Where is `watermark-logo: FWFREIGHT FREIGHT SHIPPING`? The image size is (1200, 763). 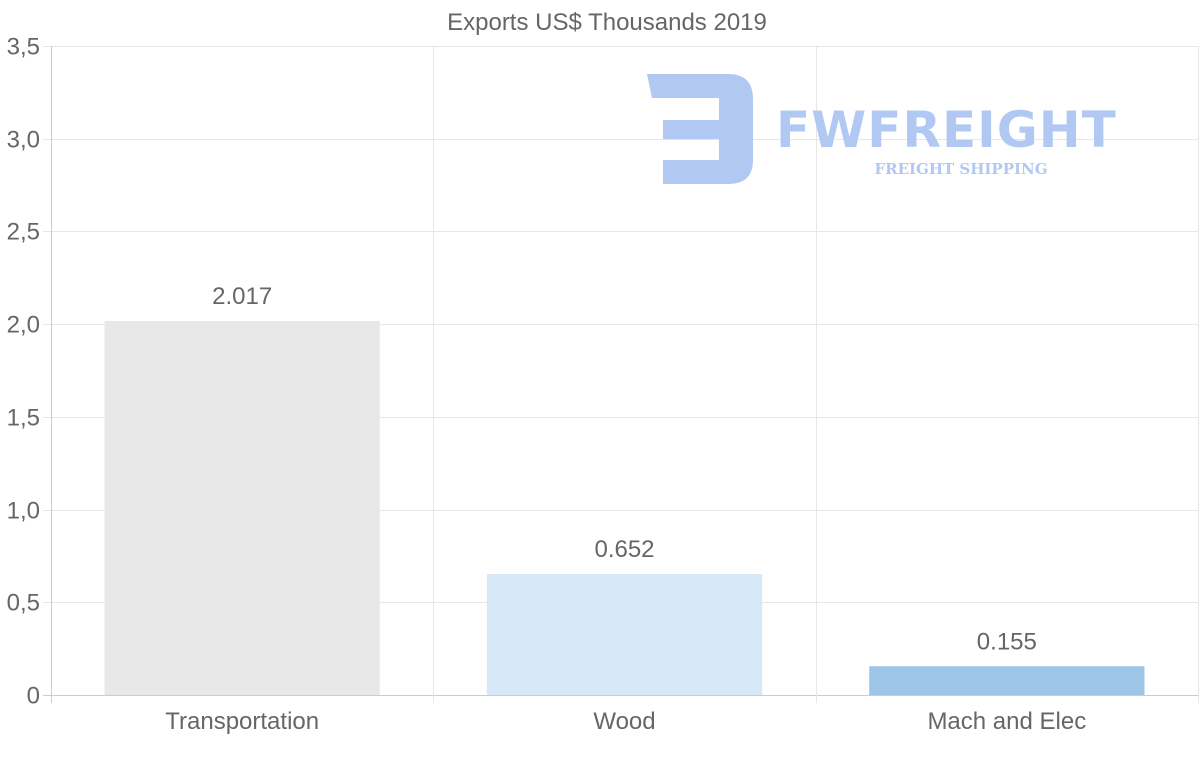 watermark-logo: FWFREIGHT FREIGHT SHIPPING is located at coordinates (882, 129).